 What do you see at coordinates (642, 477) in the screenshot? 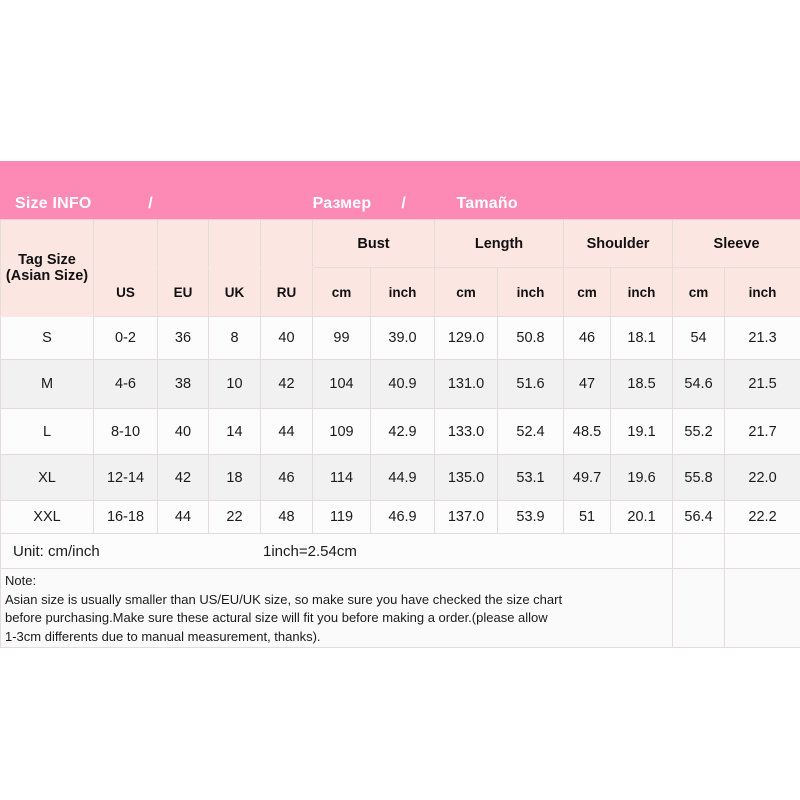
I see `cell-shoulder-inch: 19.6` at bounding box center [642, 477].